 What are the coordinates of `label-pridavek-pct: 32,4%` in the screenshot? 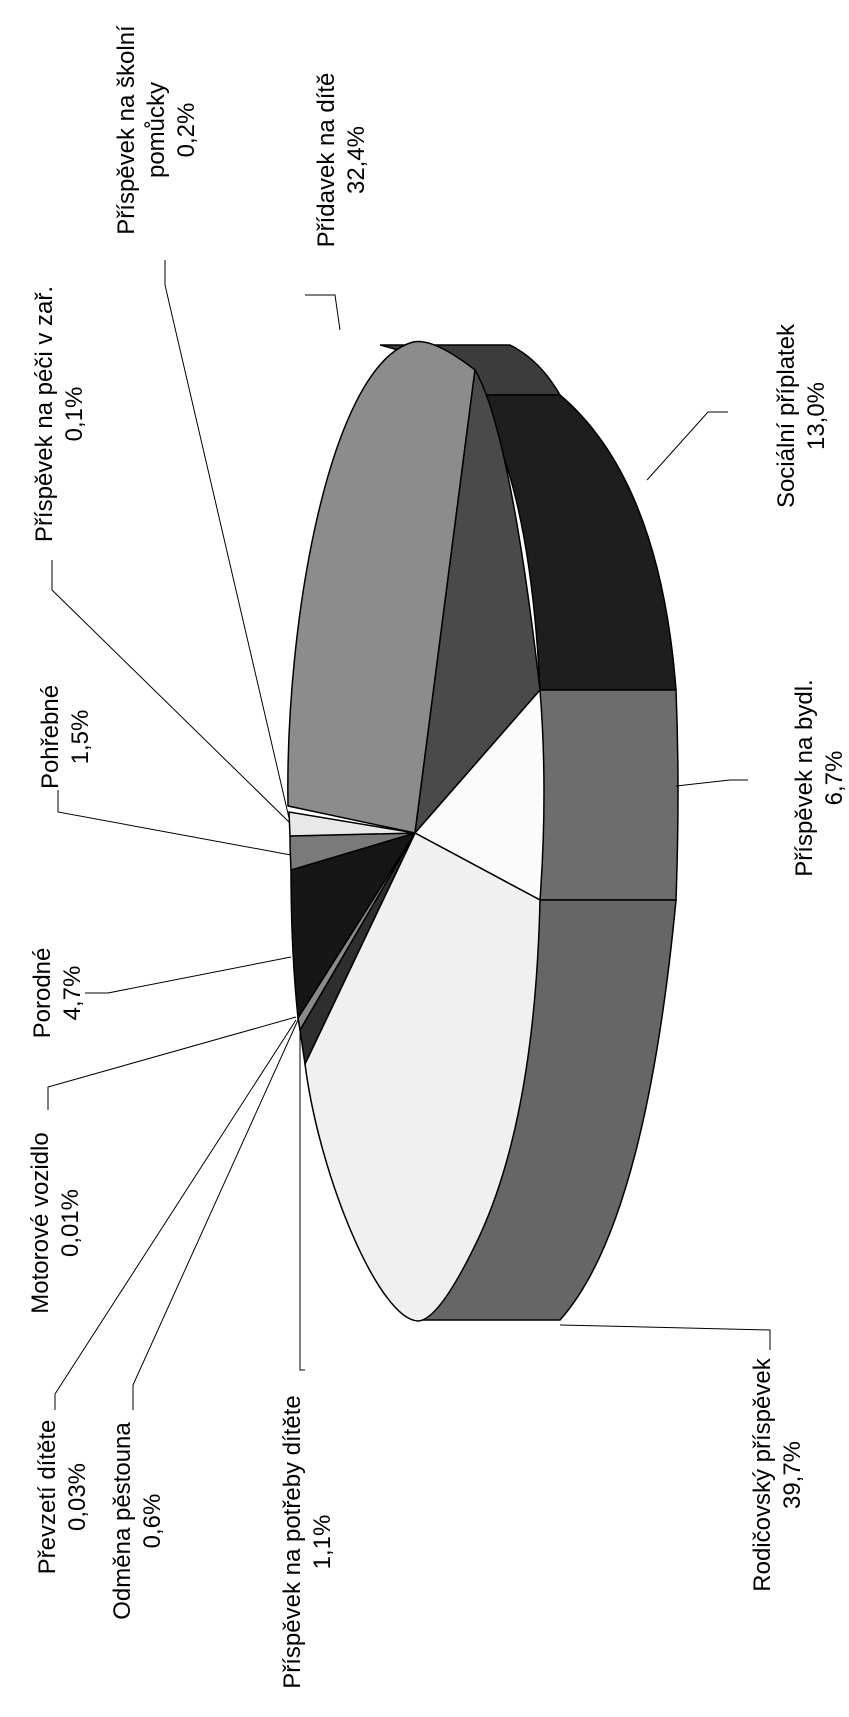 It's located at (356, 160).